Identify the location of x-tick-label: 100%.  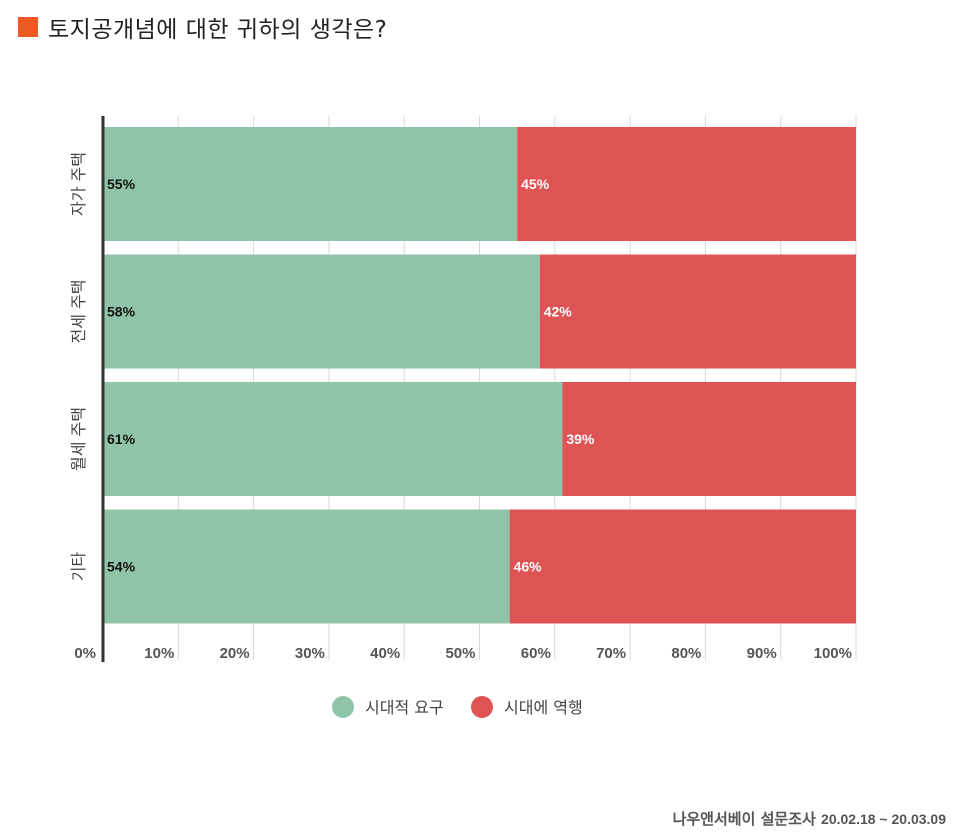
(833, 653).